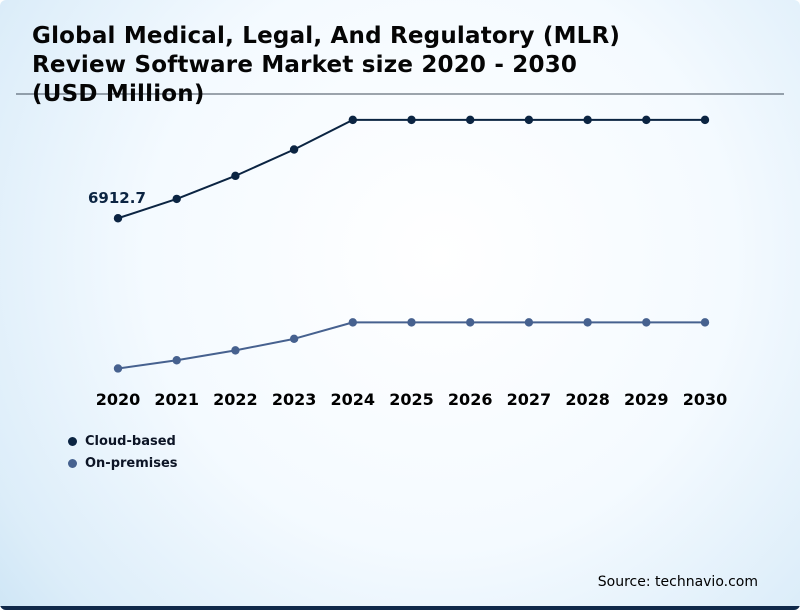 This screenshot has height=610, width=800. Describe the element at coordinates (411, 169) in the screenshot. I see `cloud-based-line` at that location.